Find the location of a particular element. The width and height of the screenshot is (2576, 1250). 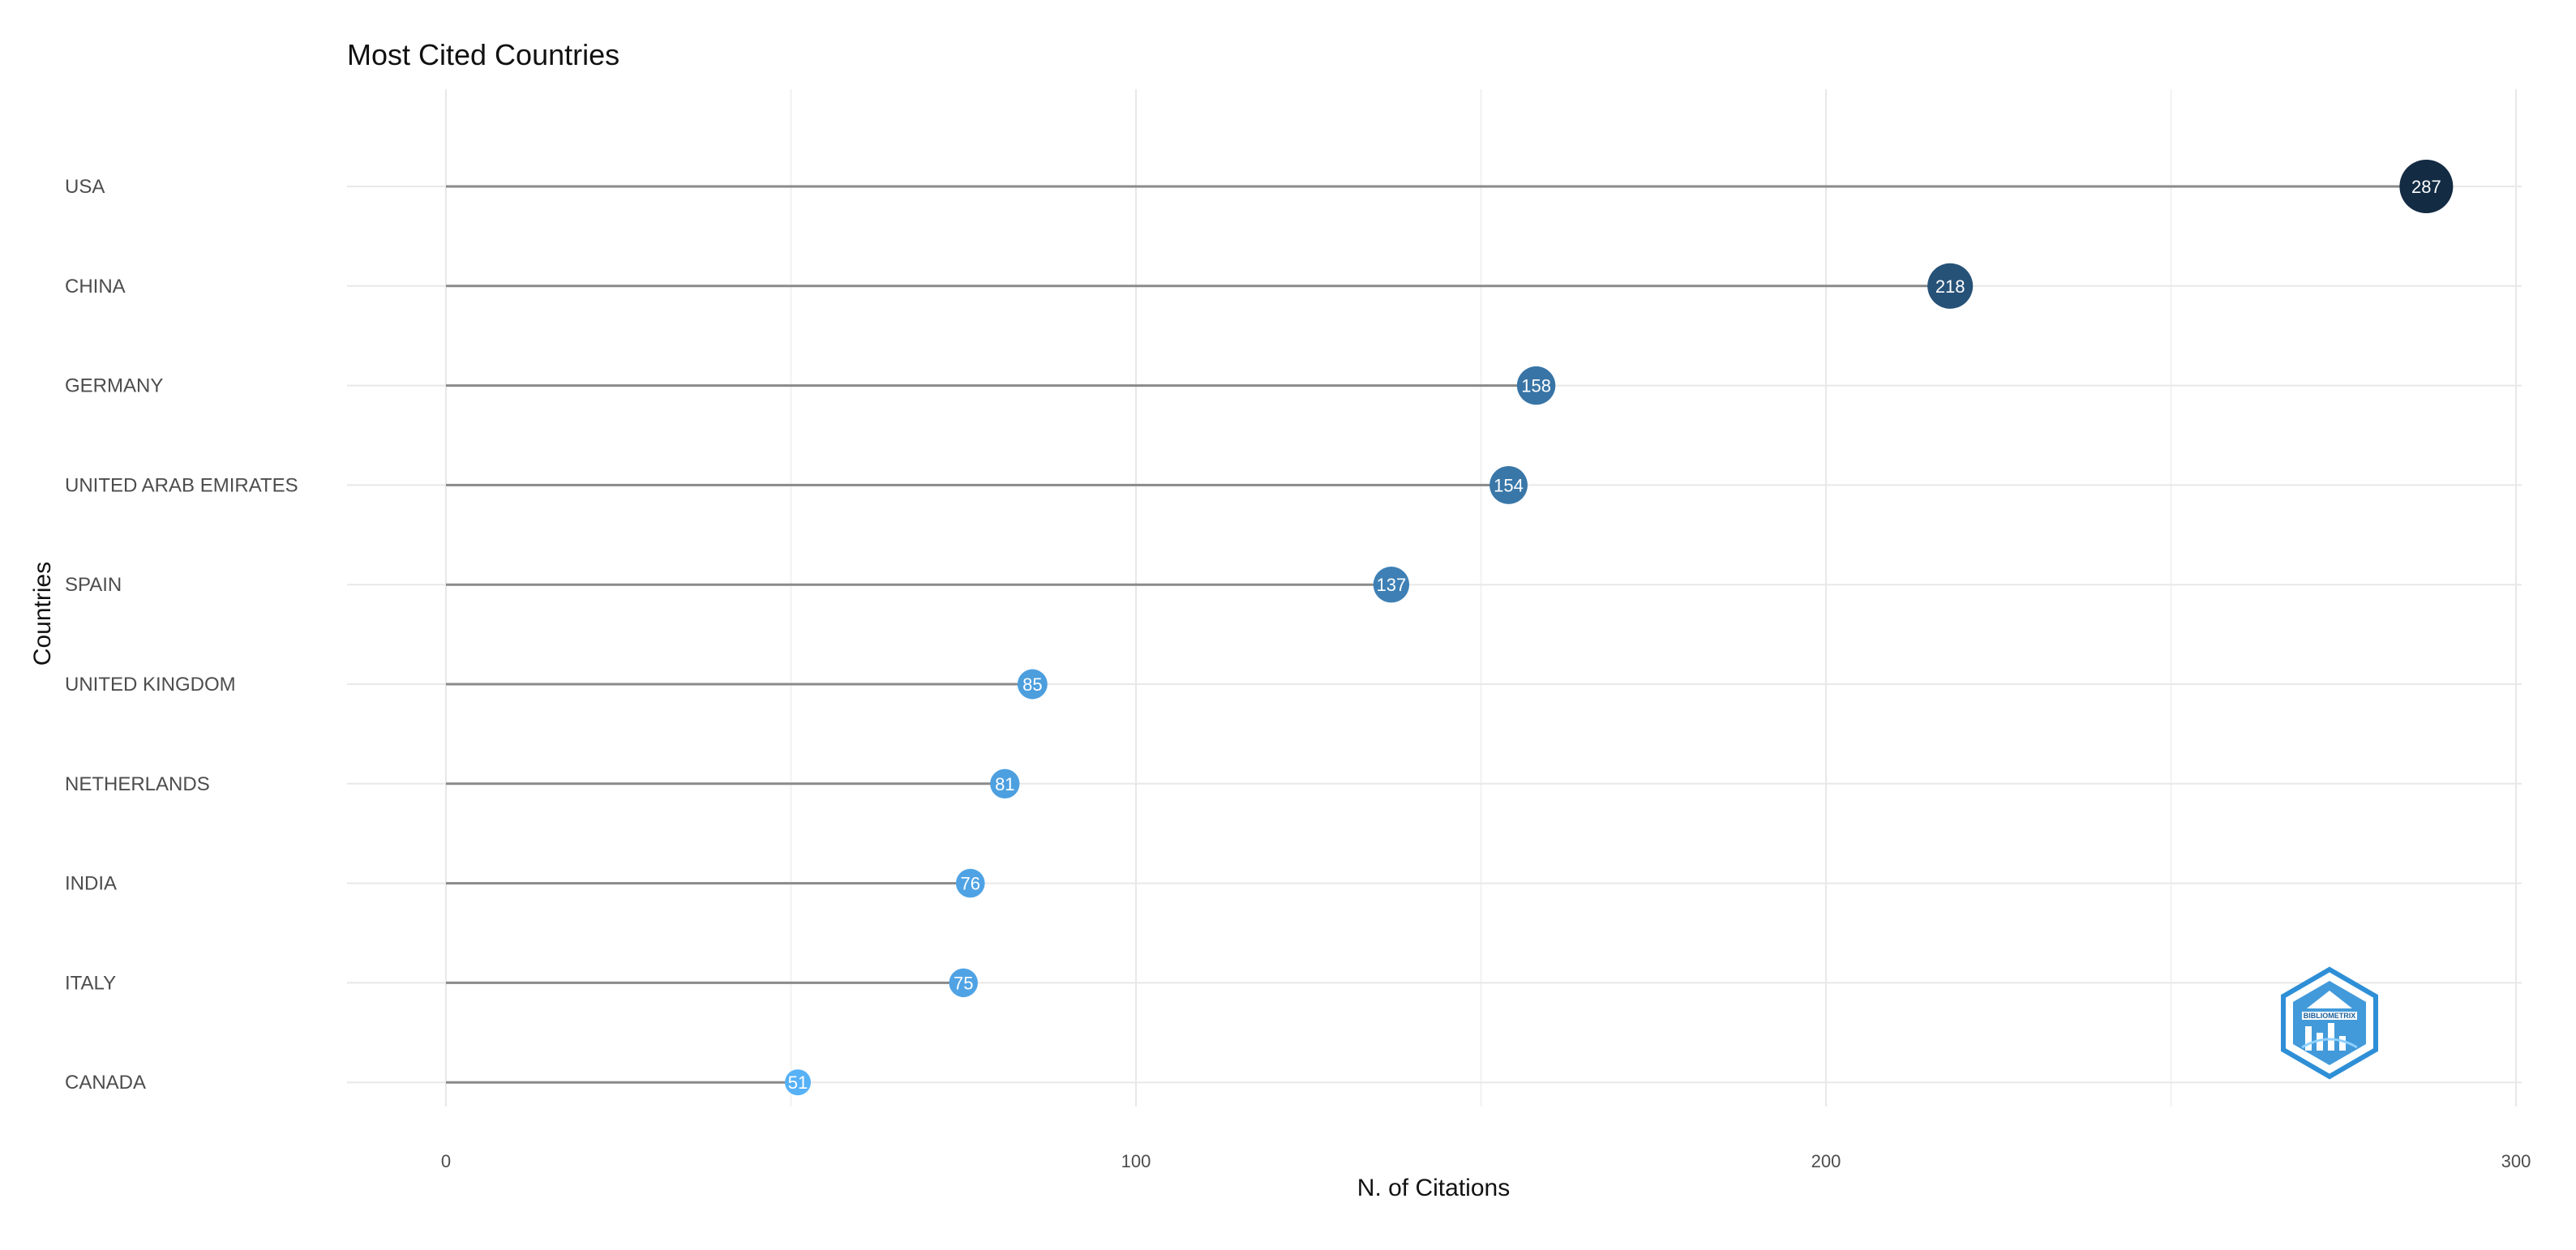

category-label: SPAIN is located at coordinates (93, 585).